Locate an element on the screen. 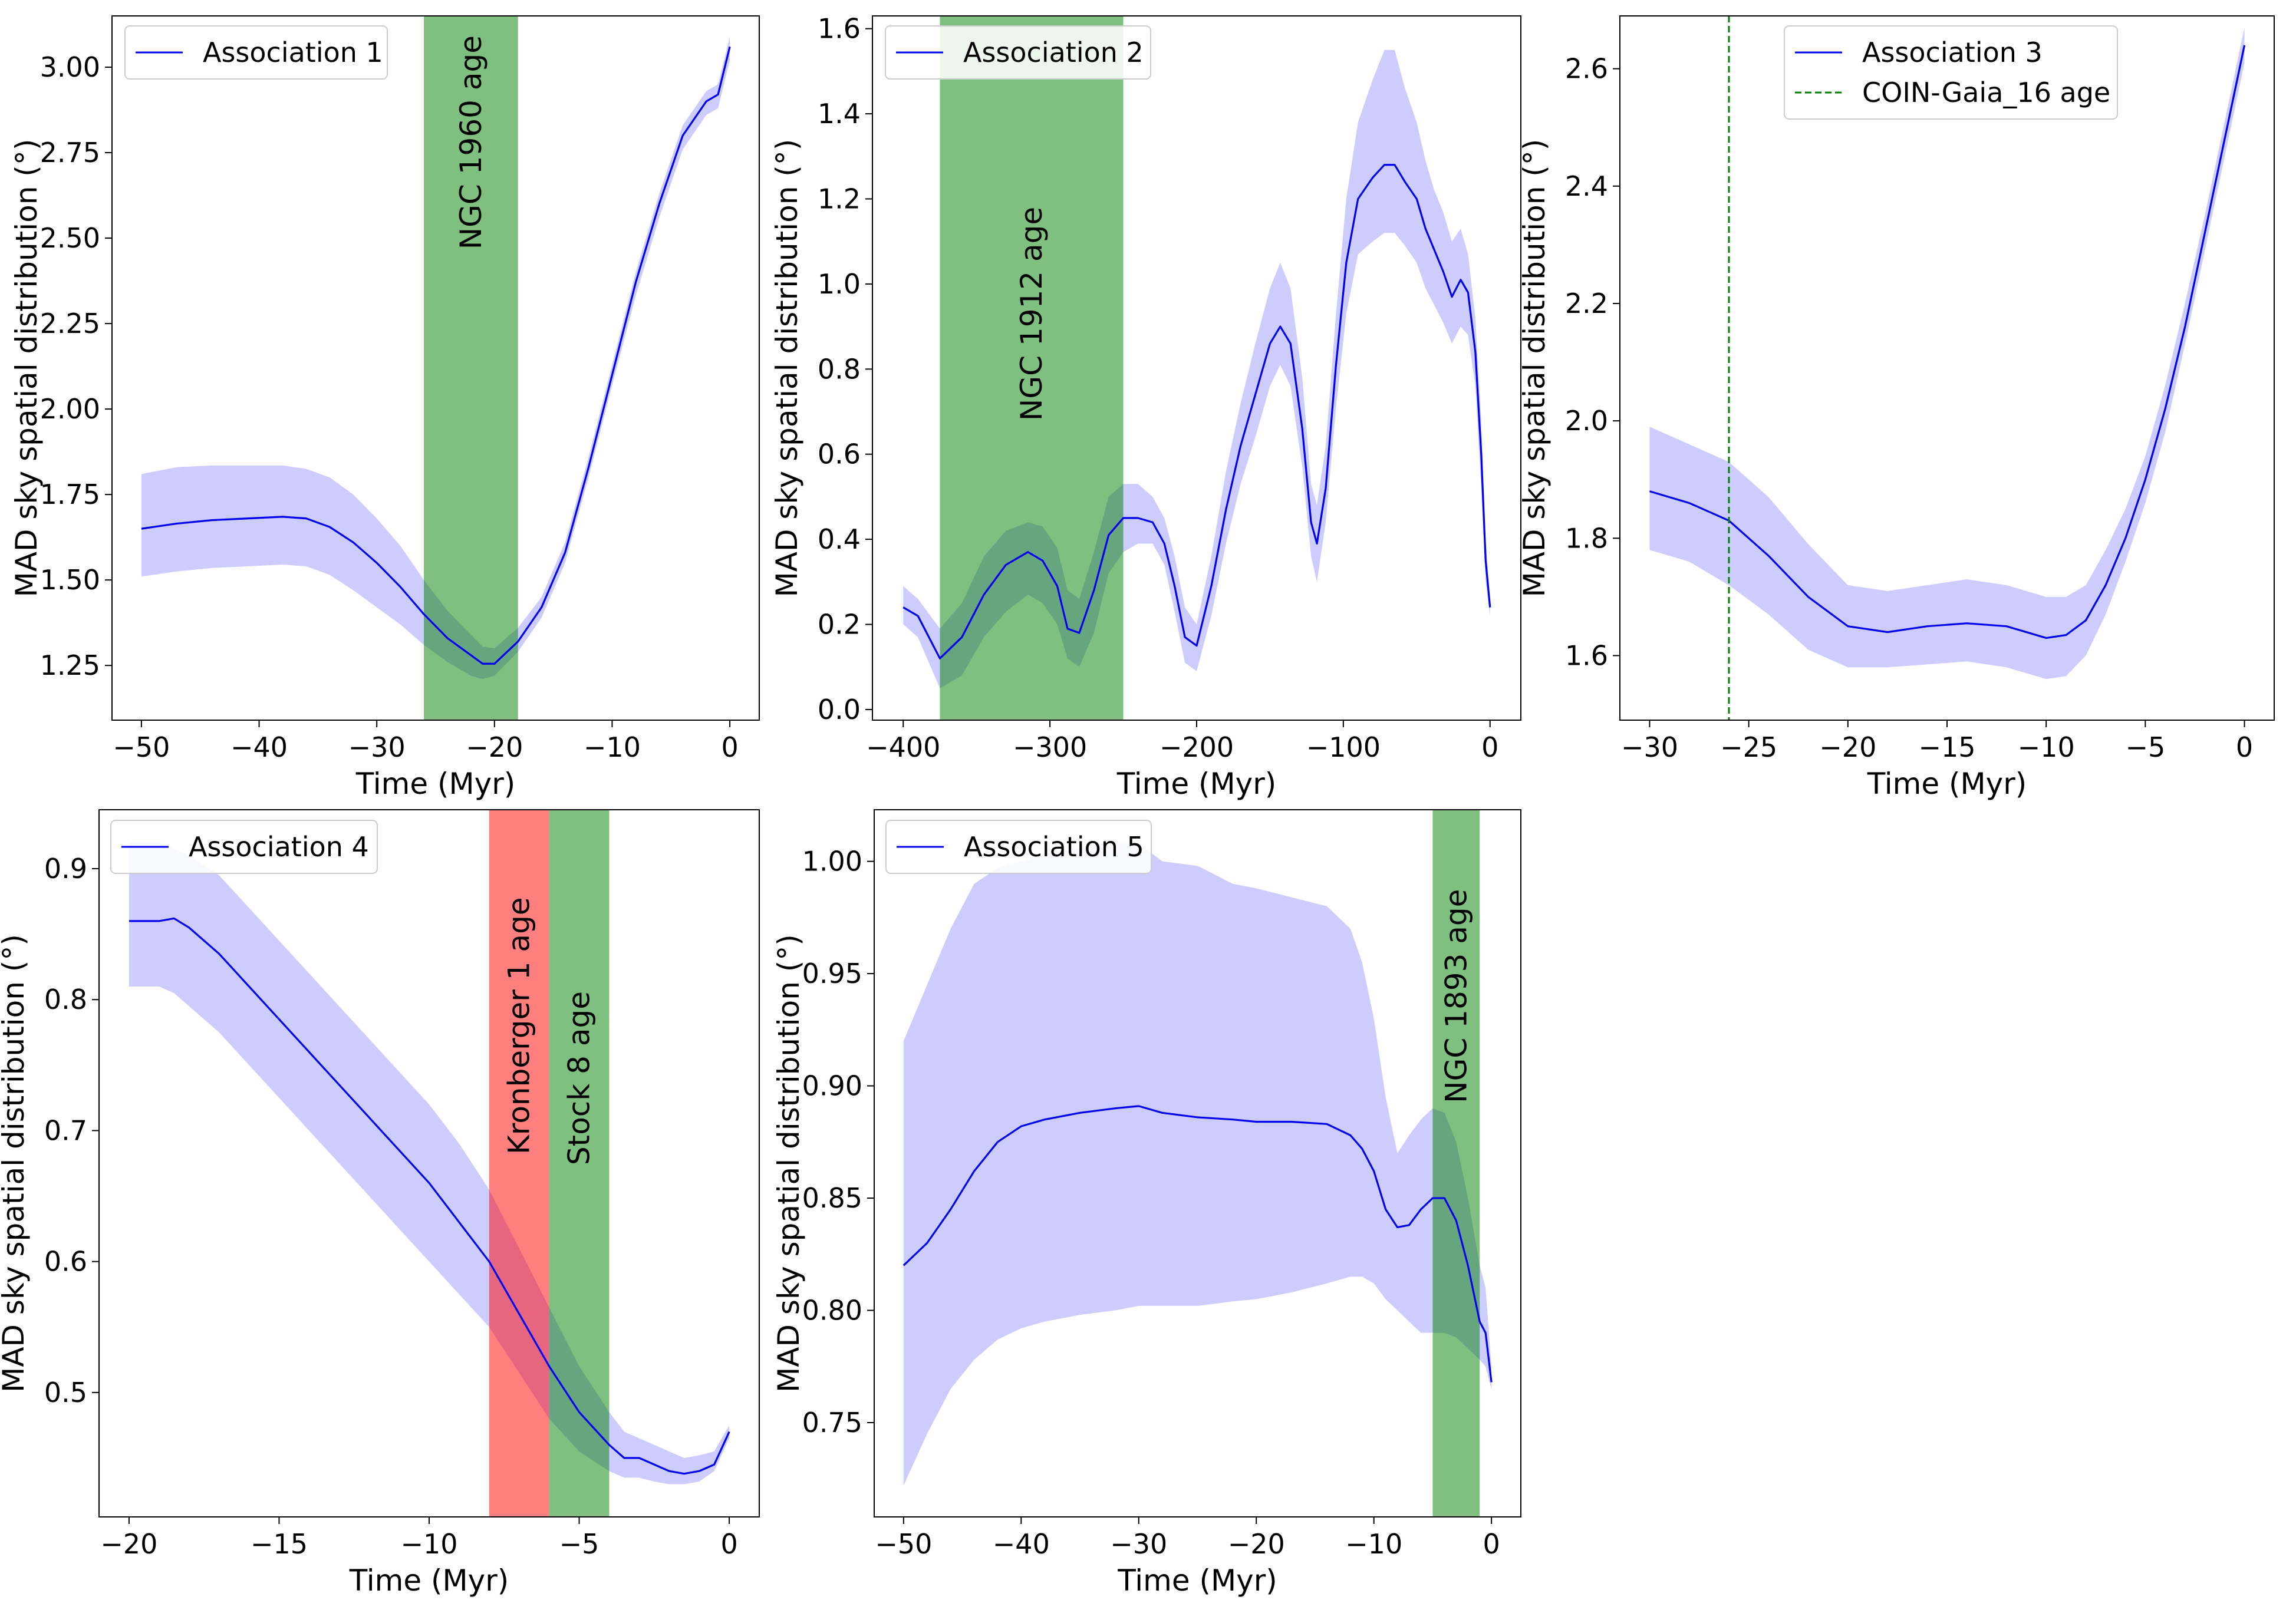  x-tick-label: −200 is located at coordinates (1196, 747).